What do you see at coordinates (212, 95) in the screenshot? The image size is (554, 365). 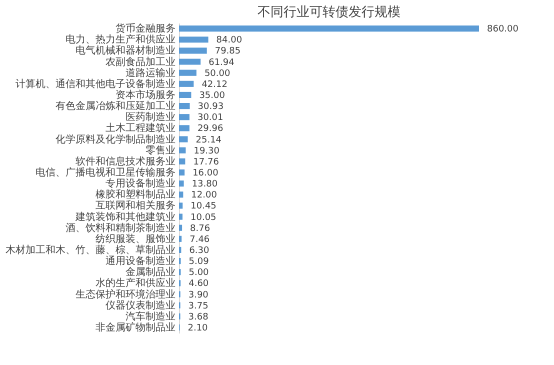 I see `data-label: 35.00` at bounding box center [212, 95].